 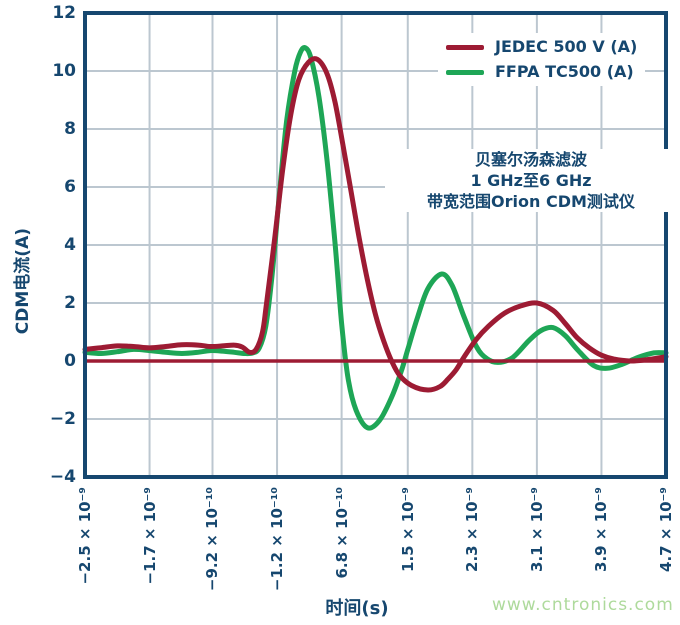 What do you see at coordinates (583, 605) in the screenshot?
I see `watermark: www.cntronics.com` at bounding box center [583, 605].